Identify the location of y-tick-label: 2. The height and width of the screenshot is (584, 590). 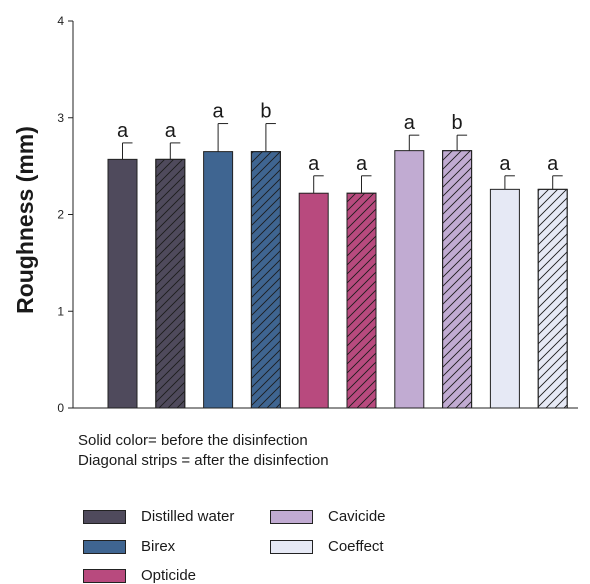
(60, 215).